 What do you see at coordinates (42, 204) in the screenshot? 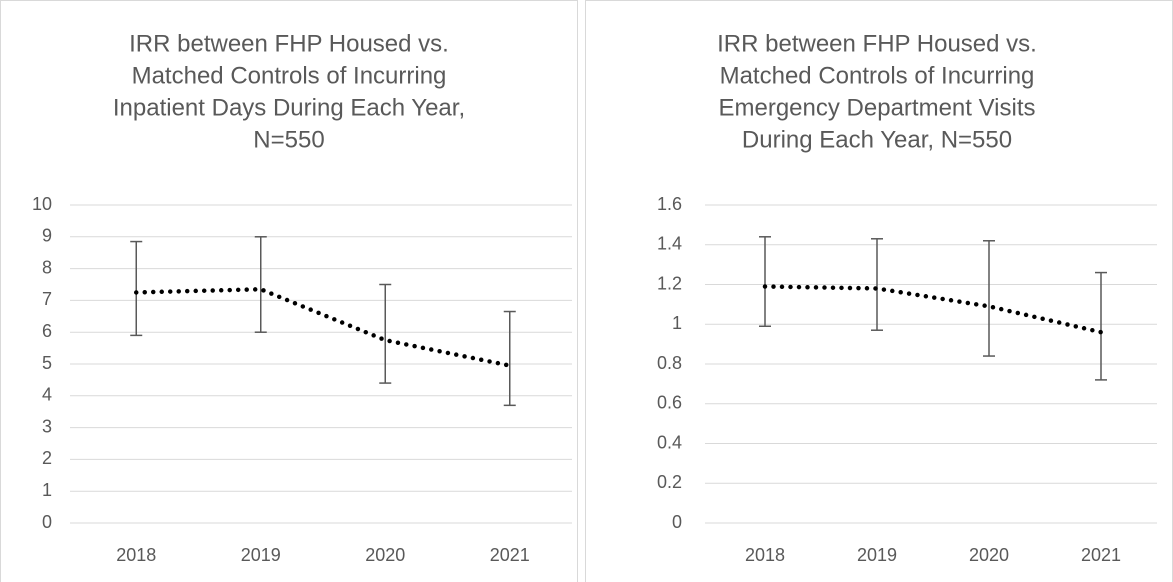
I see `y-tick-label: 10` at bounding box center [42, 204].